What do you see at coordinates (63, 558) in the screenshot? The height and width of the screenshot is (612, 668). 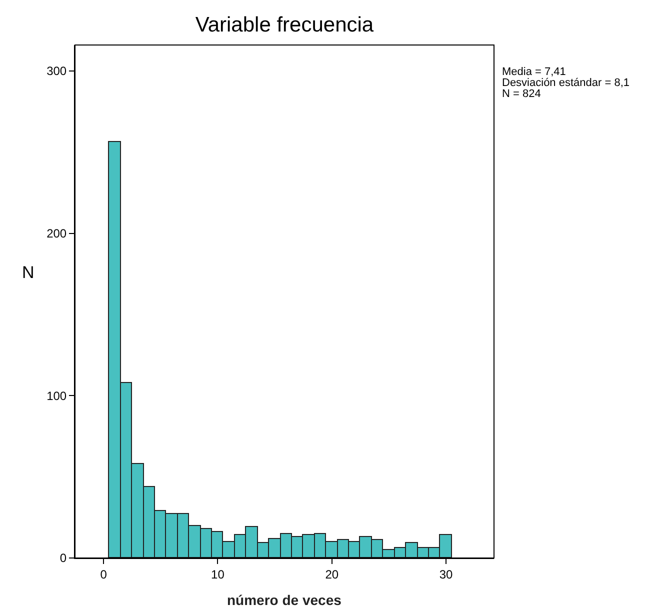 I see `y-tick-label: 0` at bounding box center [63, 558].